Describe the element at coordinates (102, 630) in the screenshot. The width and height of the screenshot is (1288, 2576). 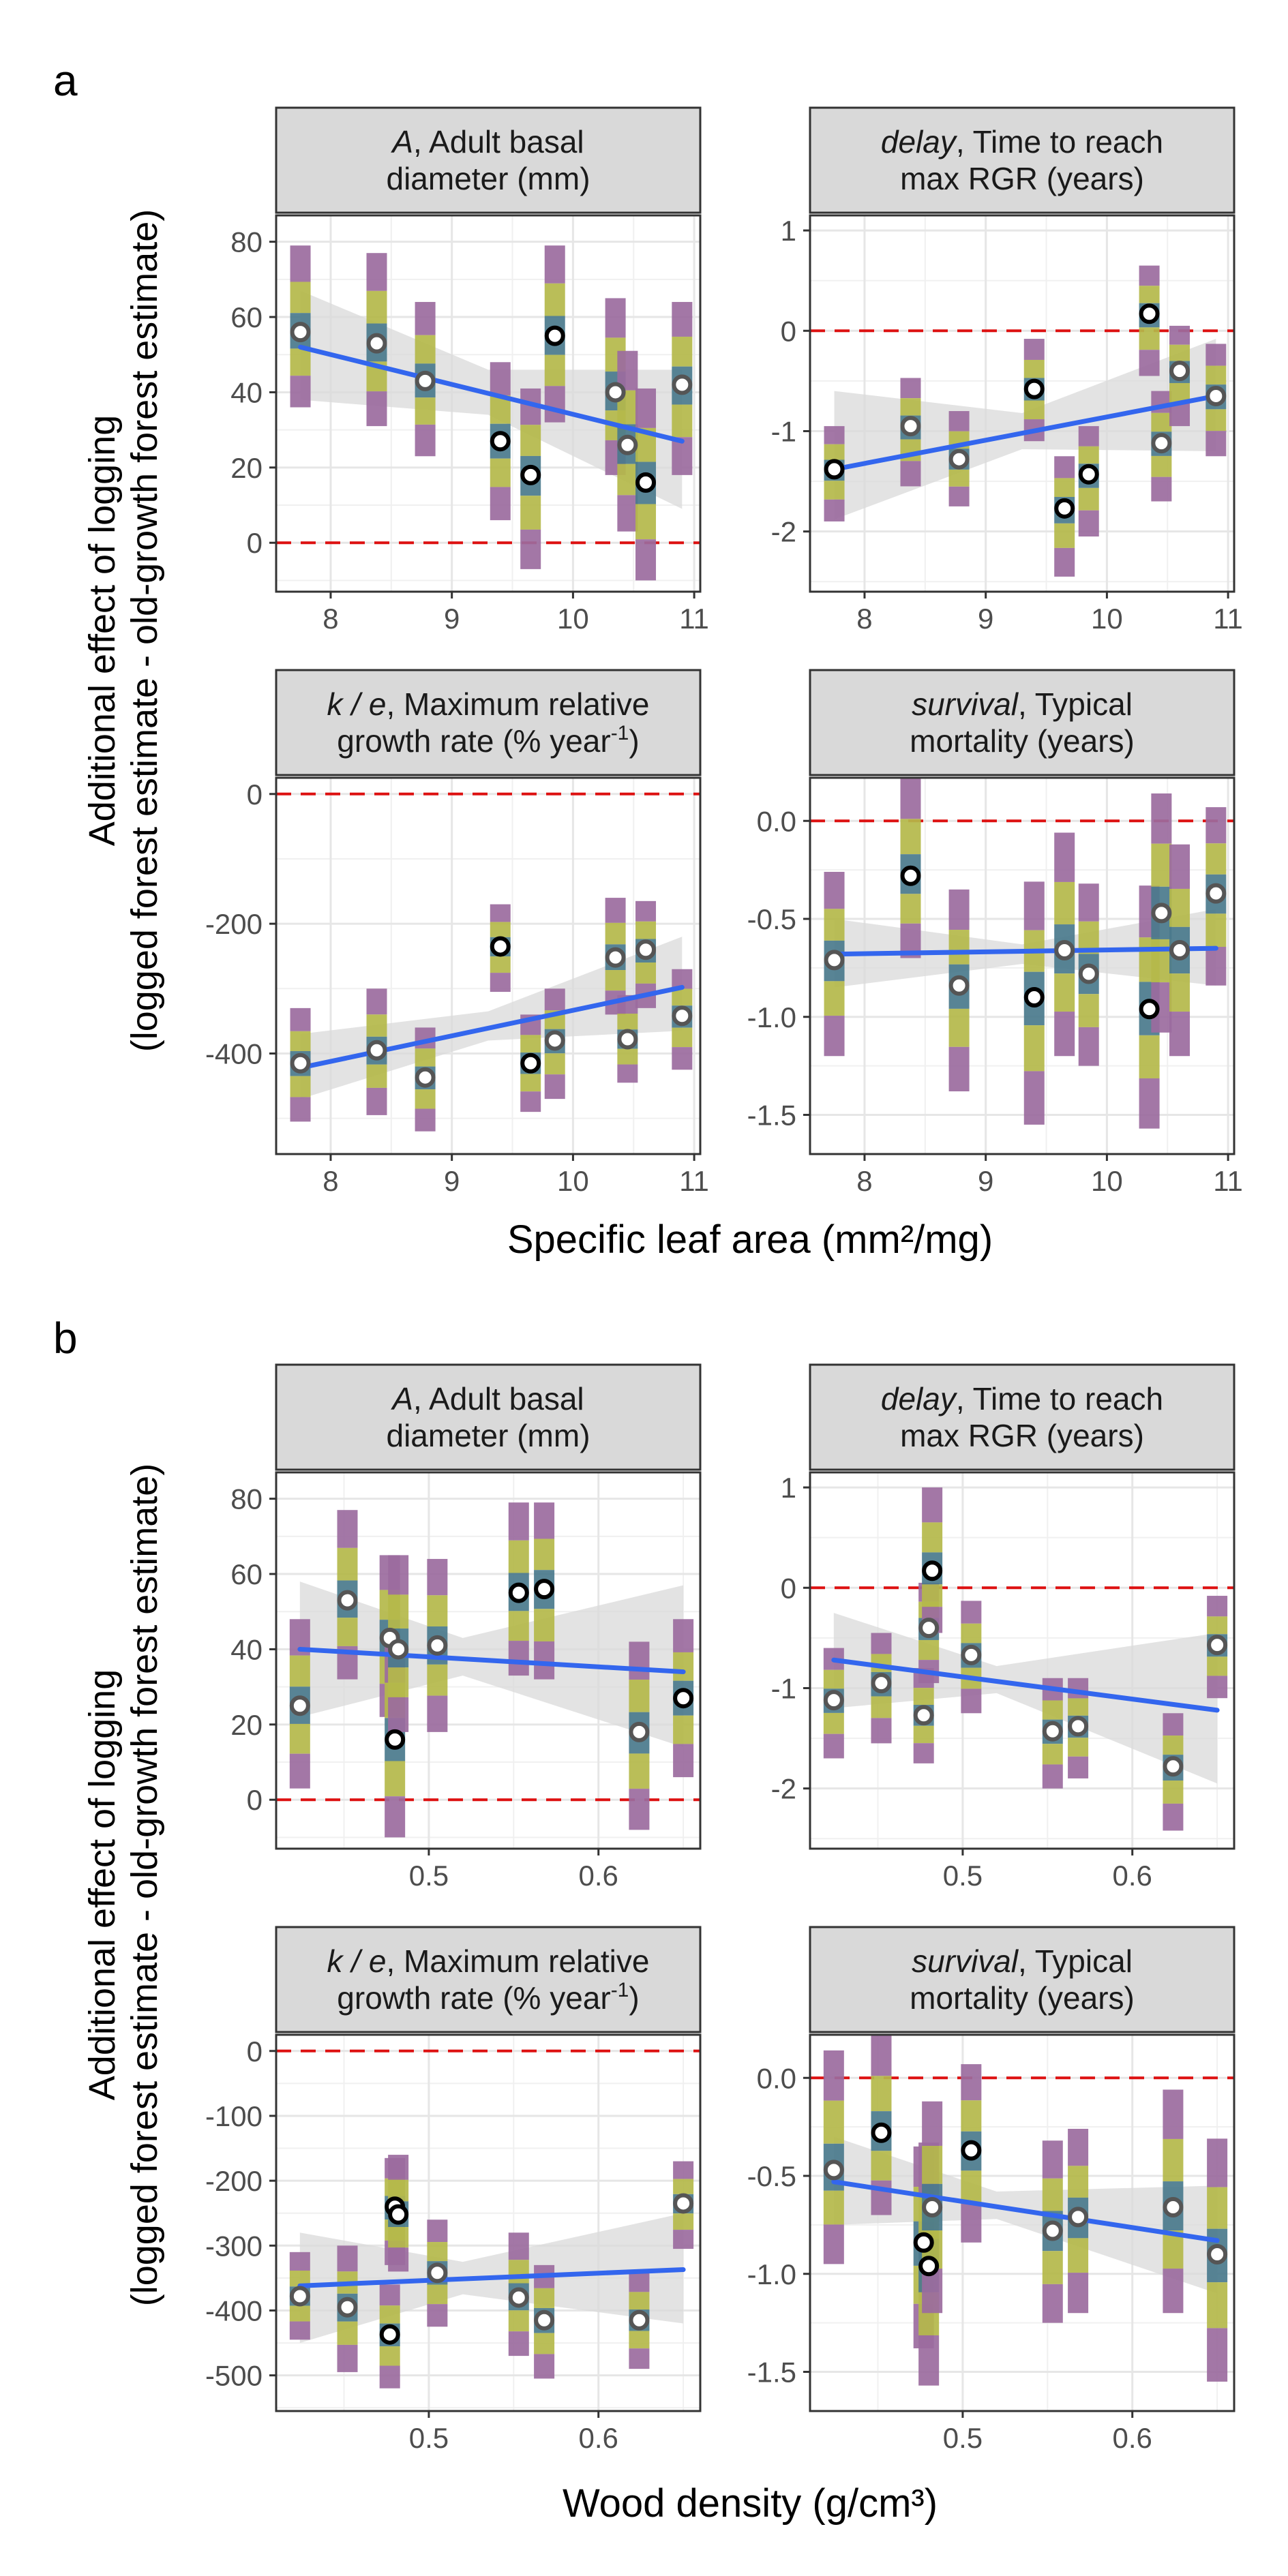
I see `y-axis-title-a-line1: Additional effect of logging` at that location.